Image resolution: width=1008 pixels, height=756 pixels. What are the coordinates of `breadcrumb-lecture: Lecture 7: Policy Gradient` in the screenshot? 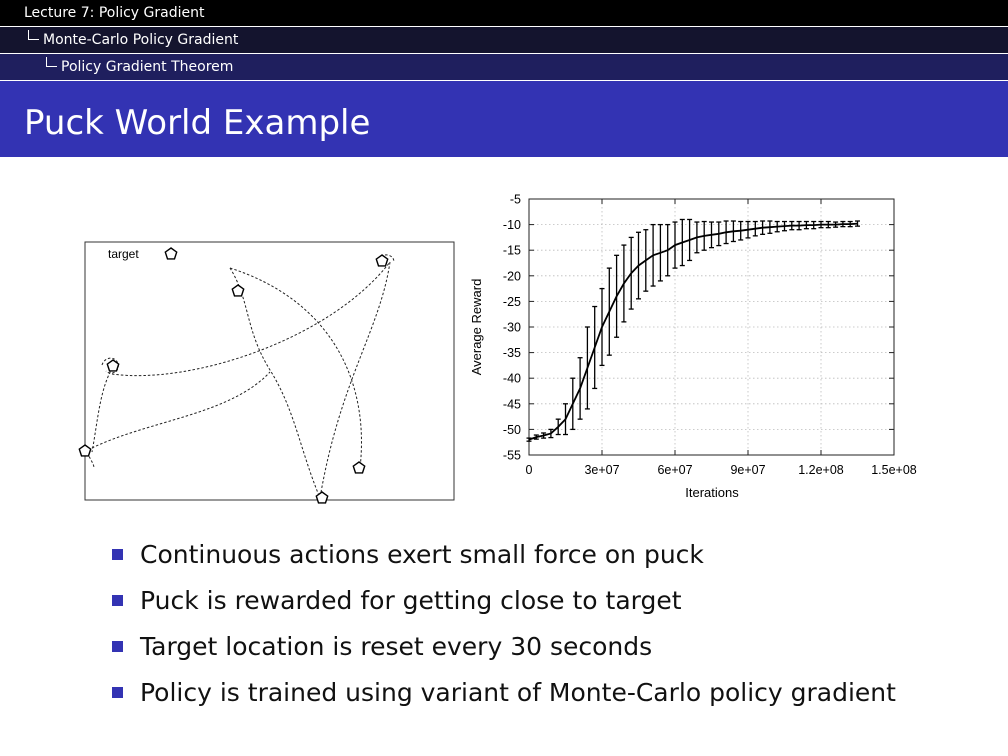 It's located at (504, 13).